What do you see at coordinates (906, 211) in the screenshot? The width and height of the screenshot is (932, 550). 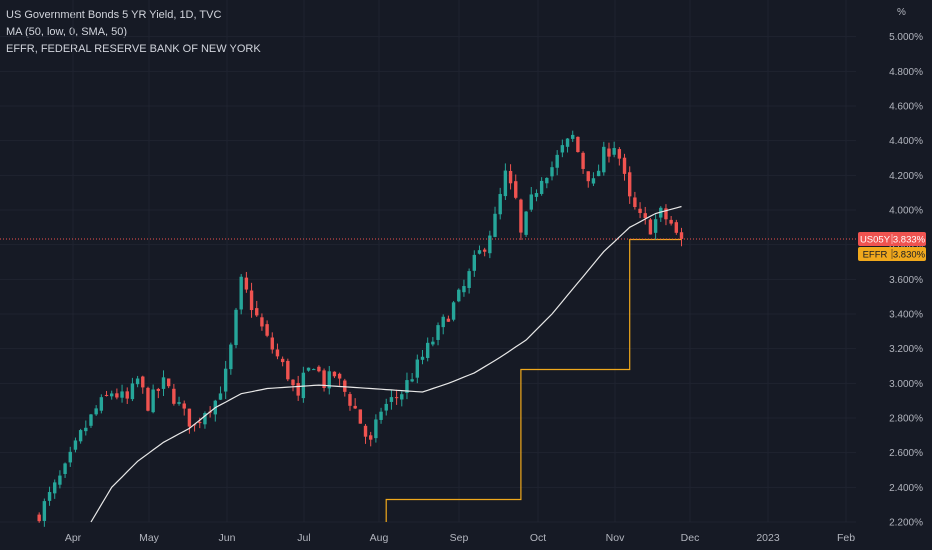 I see `y-tick-label: 4.000%` at bounding box center [906, 211].